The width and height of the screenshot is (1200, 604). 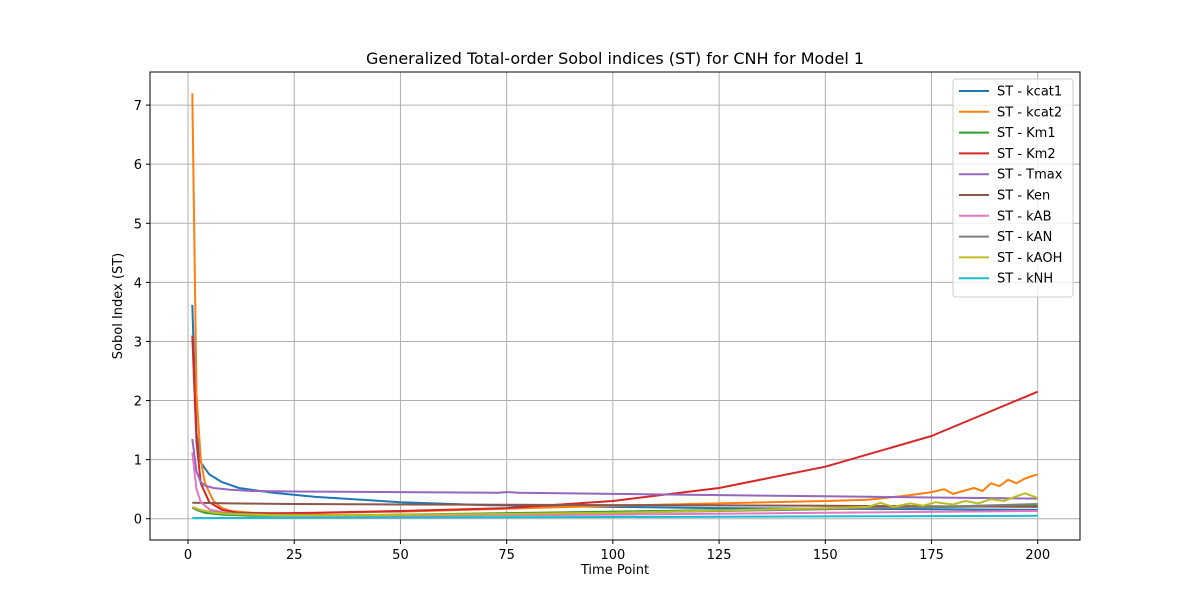 What do you see at coordinates (138, 520) in the screenshot?
I see `y-tick-label: 0` at bounding box center [138, 520].